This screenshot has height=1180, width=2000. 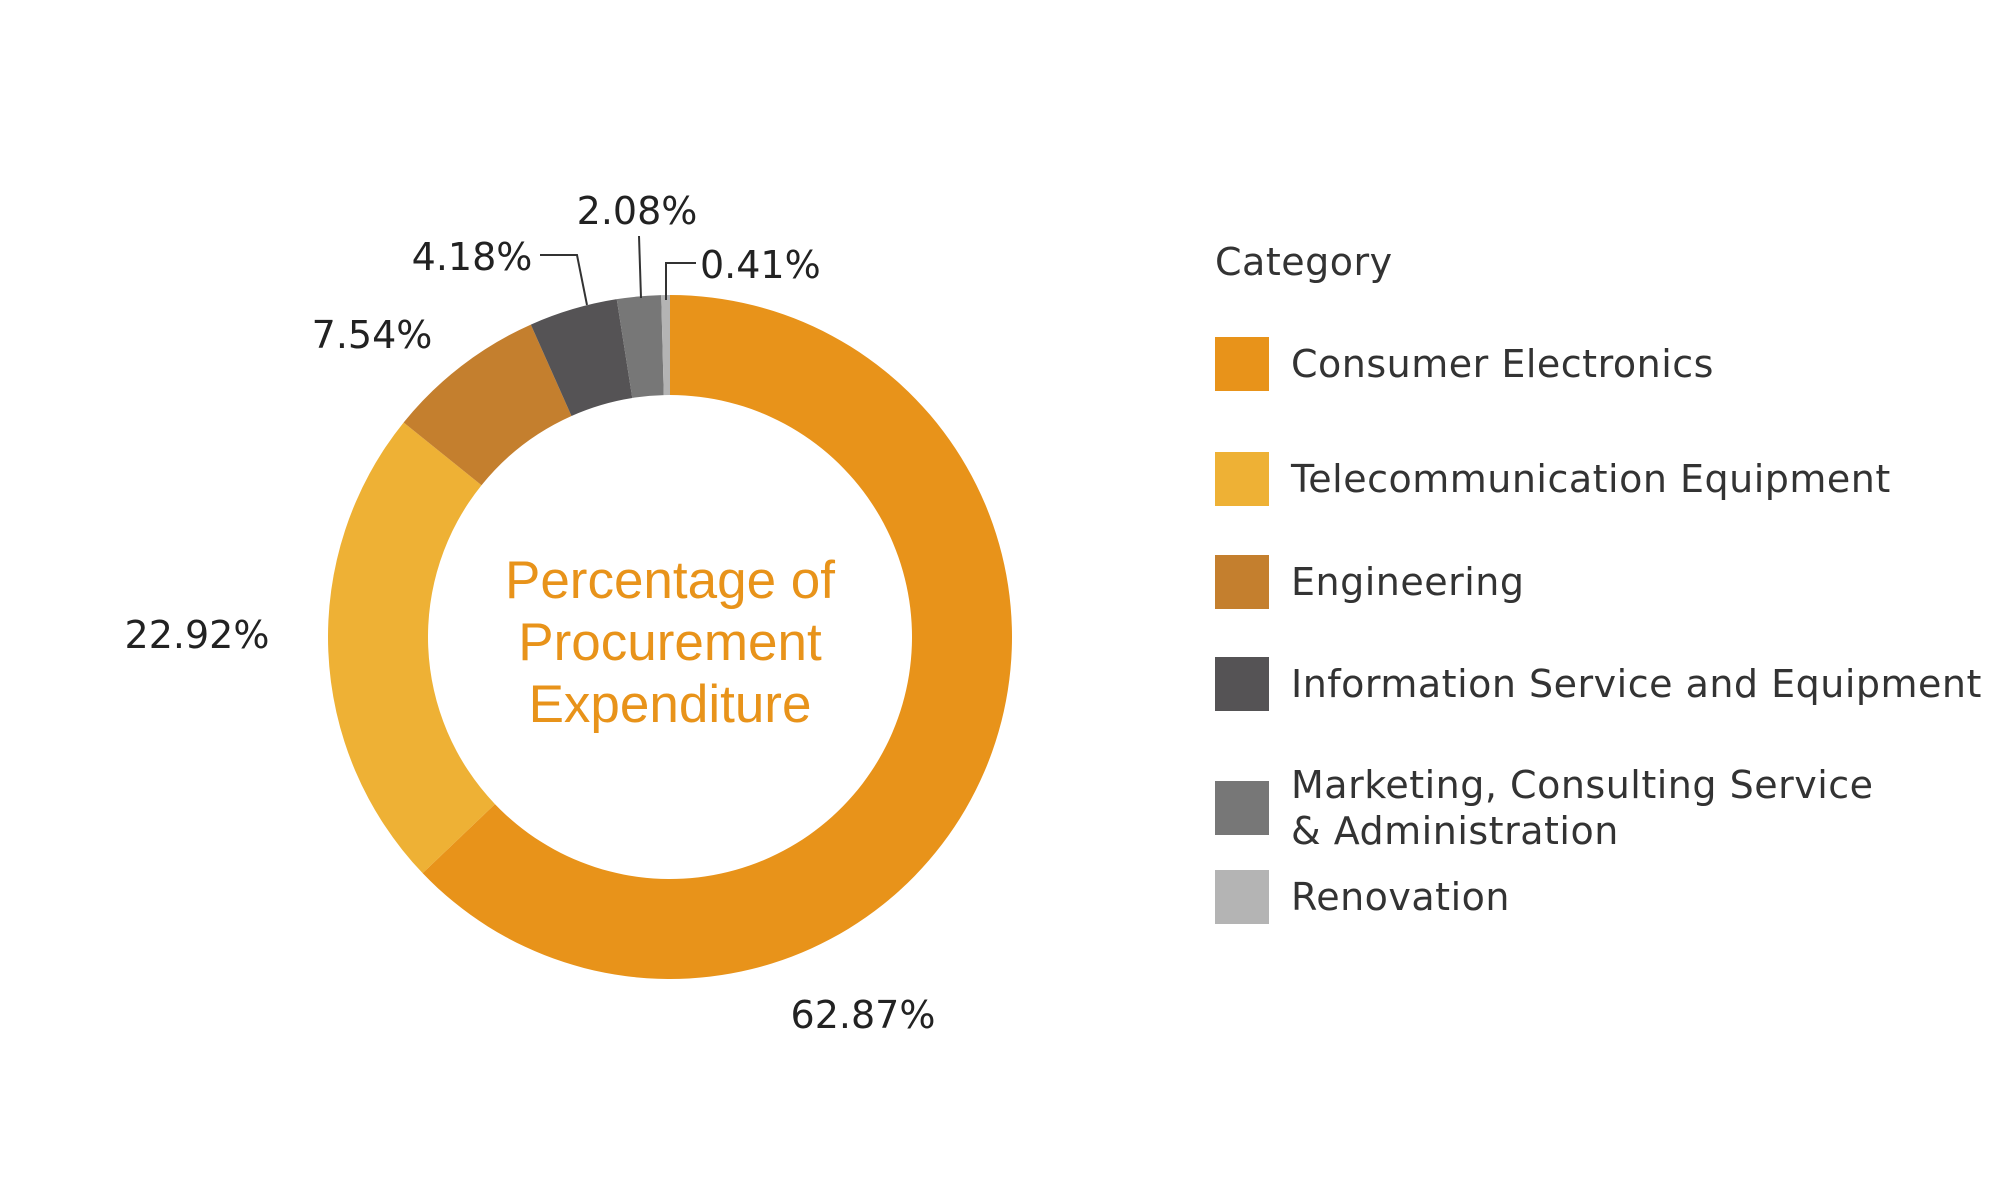 What do you see at coordinates (637, 211) in the screenshot?
I see `pct-label-marketing-consulting-service-administration: 2.08%` at bounding box center [637, 211].